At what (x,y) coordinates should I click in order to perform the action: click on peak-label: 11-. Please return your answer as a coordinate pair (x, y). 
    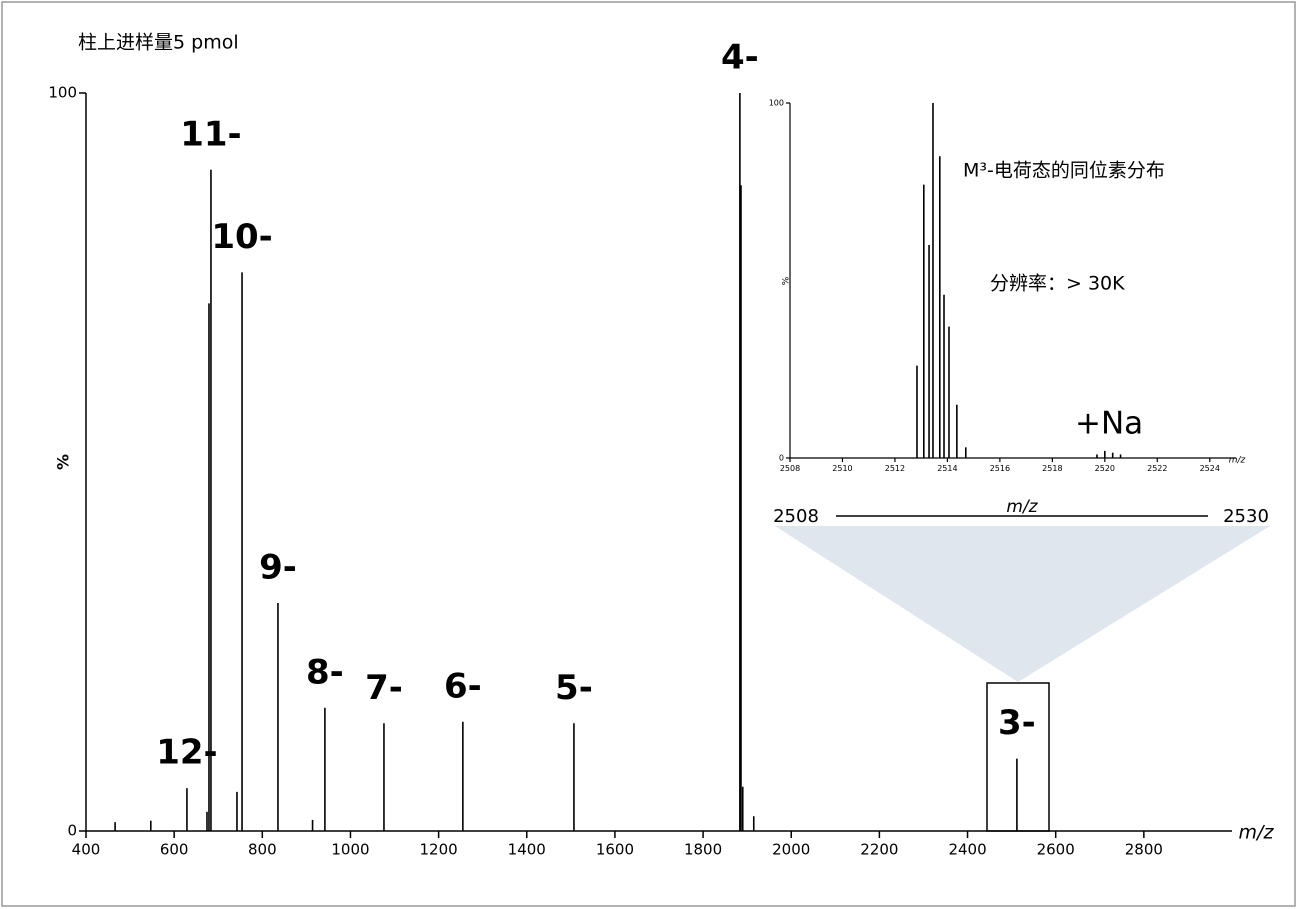
    Looking at the image, I should click on (210, 134).